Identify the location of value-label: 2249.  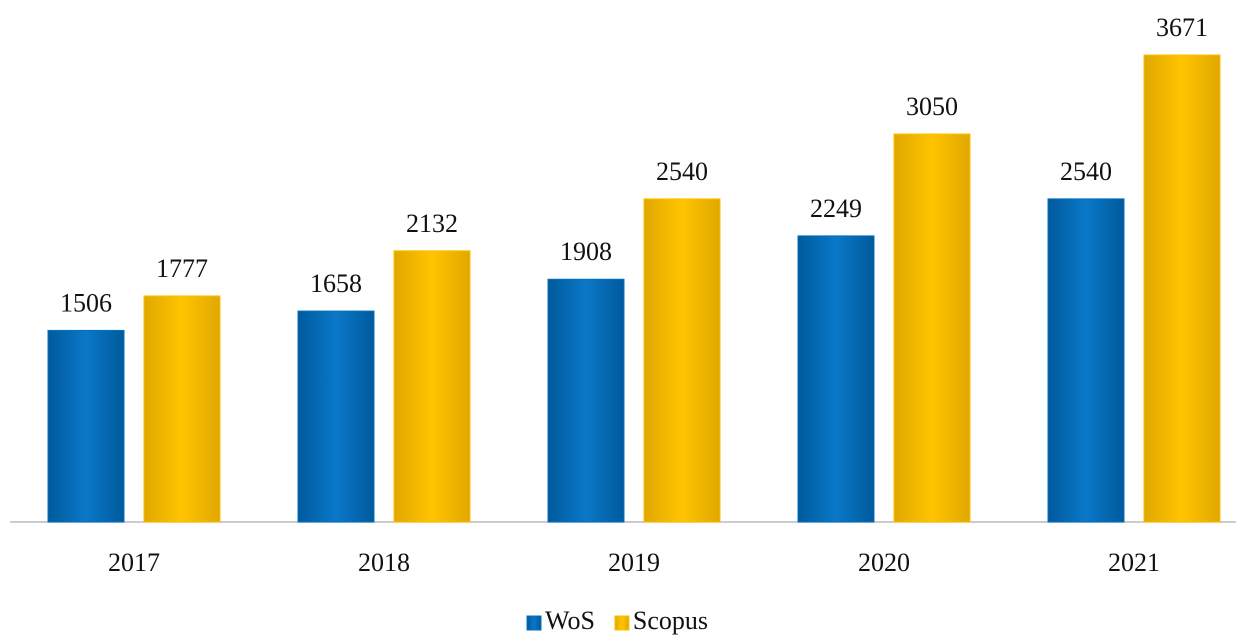
(836, 208).